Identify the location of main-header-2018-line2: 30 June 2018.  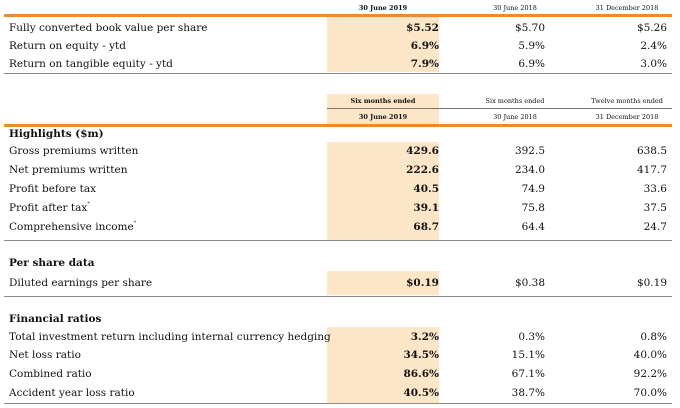
(515, 117).